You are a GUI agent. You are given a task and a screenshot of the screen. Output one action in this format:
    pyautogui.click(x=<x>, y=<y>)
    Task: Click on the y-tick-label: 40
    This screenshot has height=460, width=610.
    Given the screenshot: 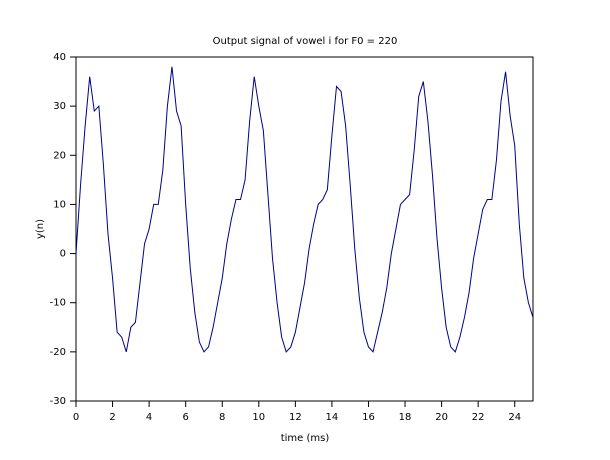 What is the action you would take?
    pyautogui.click(x=59, y=57)
    